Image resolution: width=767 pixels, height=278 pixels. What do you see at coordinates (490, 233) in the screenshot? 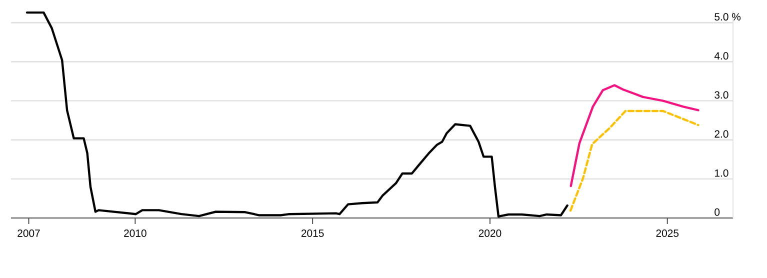
I see `x-tick-label: 2020` at bounding box center [490, 233].